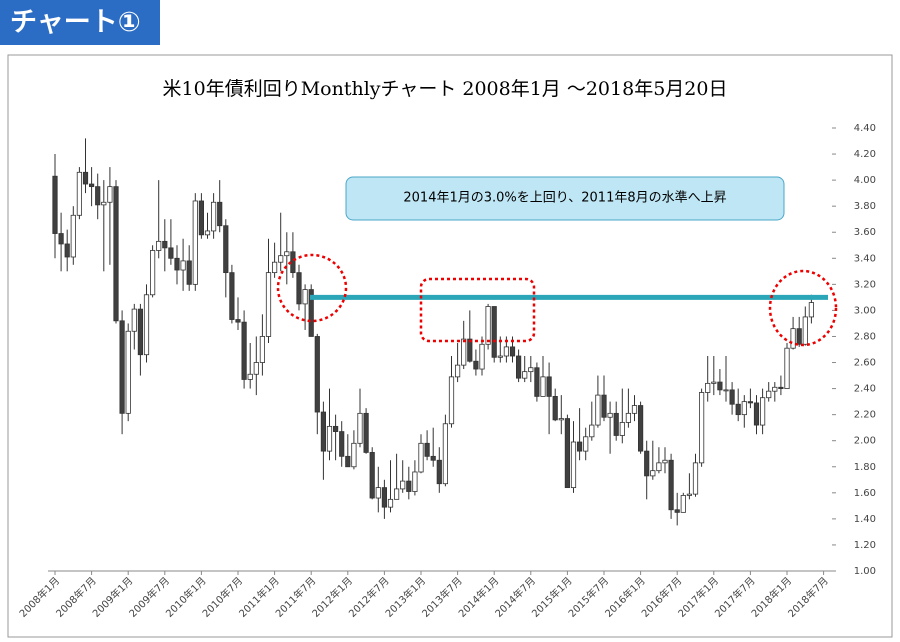 The height and width of the screenshot is (642, 900). What do you see at coordinates (865, 180) in the screenshot?
I see `y-tick-label: 4.00` at bounding box center [865, 180].